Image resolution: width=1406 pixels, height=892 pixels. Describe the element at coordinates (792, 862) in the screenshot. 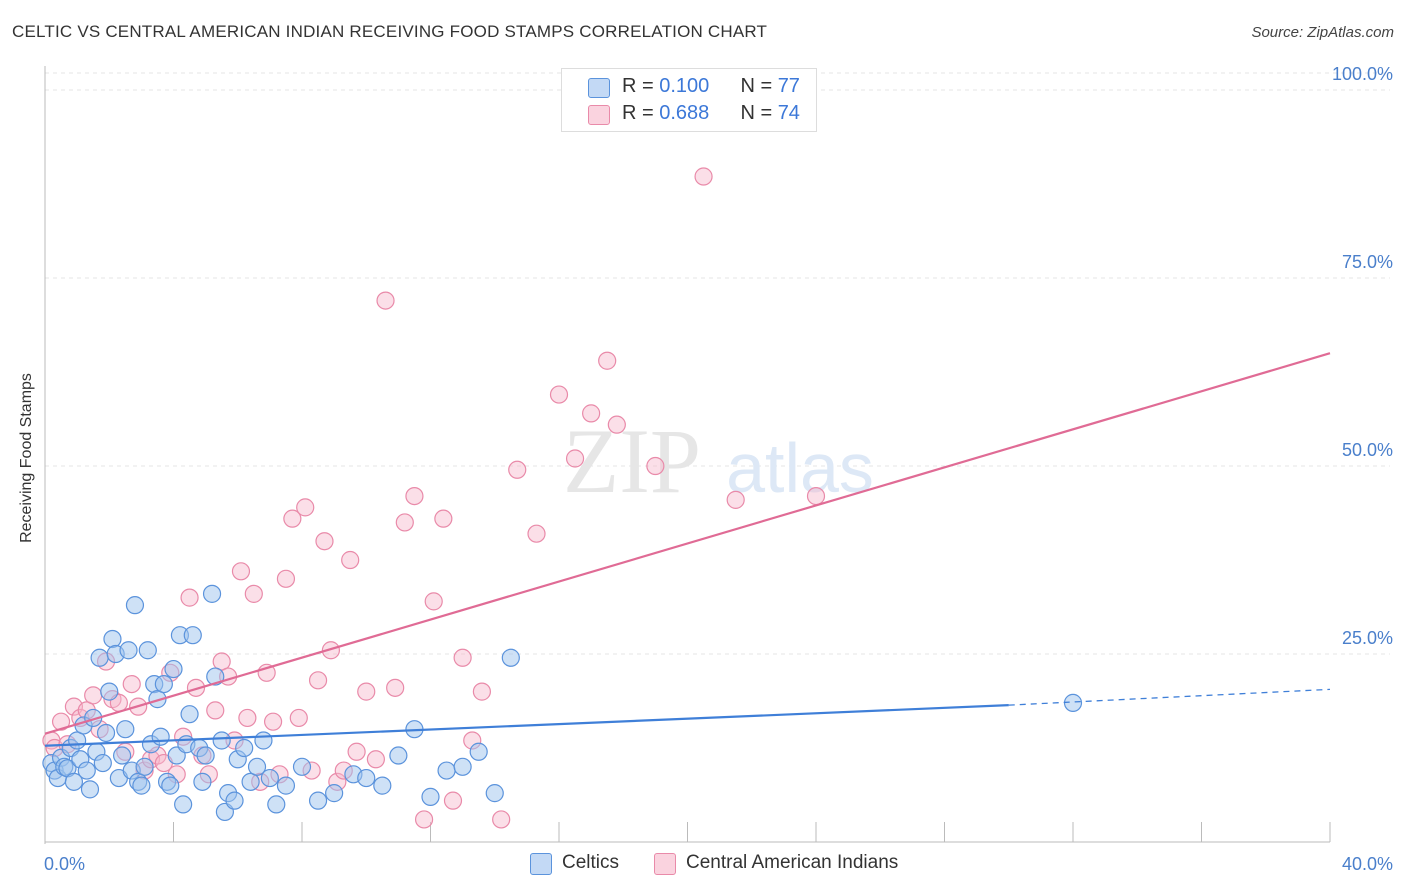

I see `legend-label-cai: Central American Indians` at that location.